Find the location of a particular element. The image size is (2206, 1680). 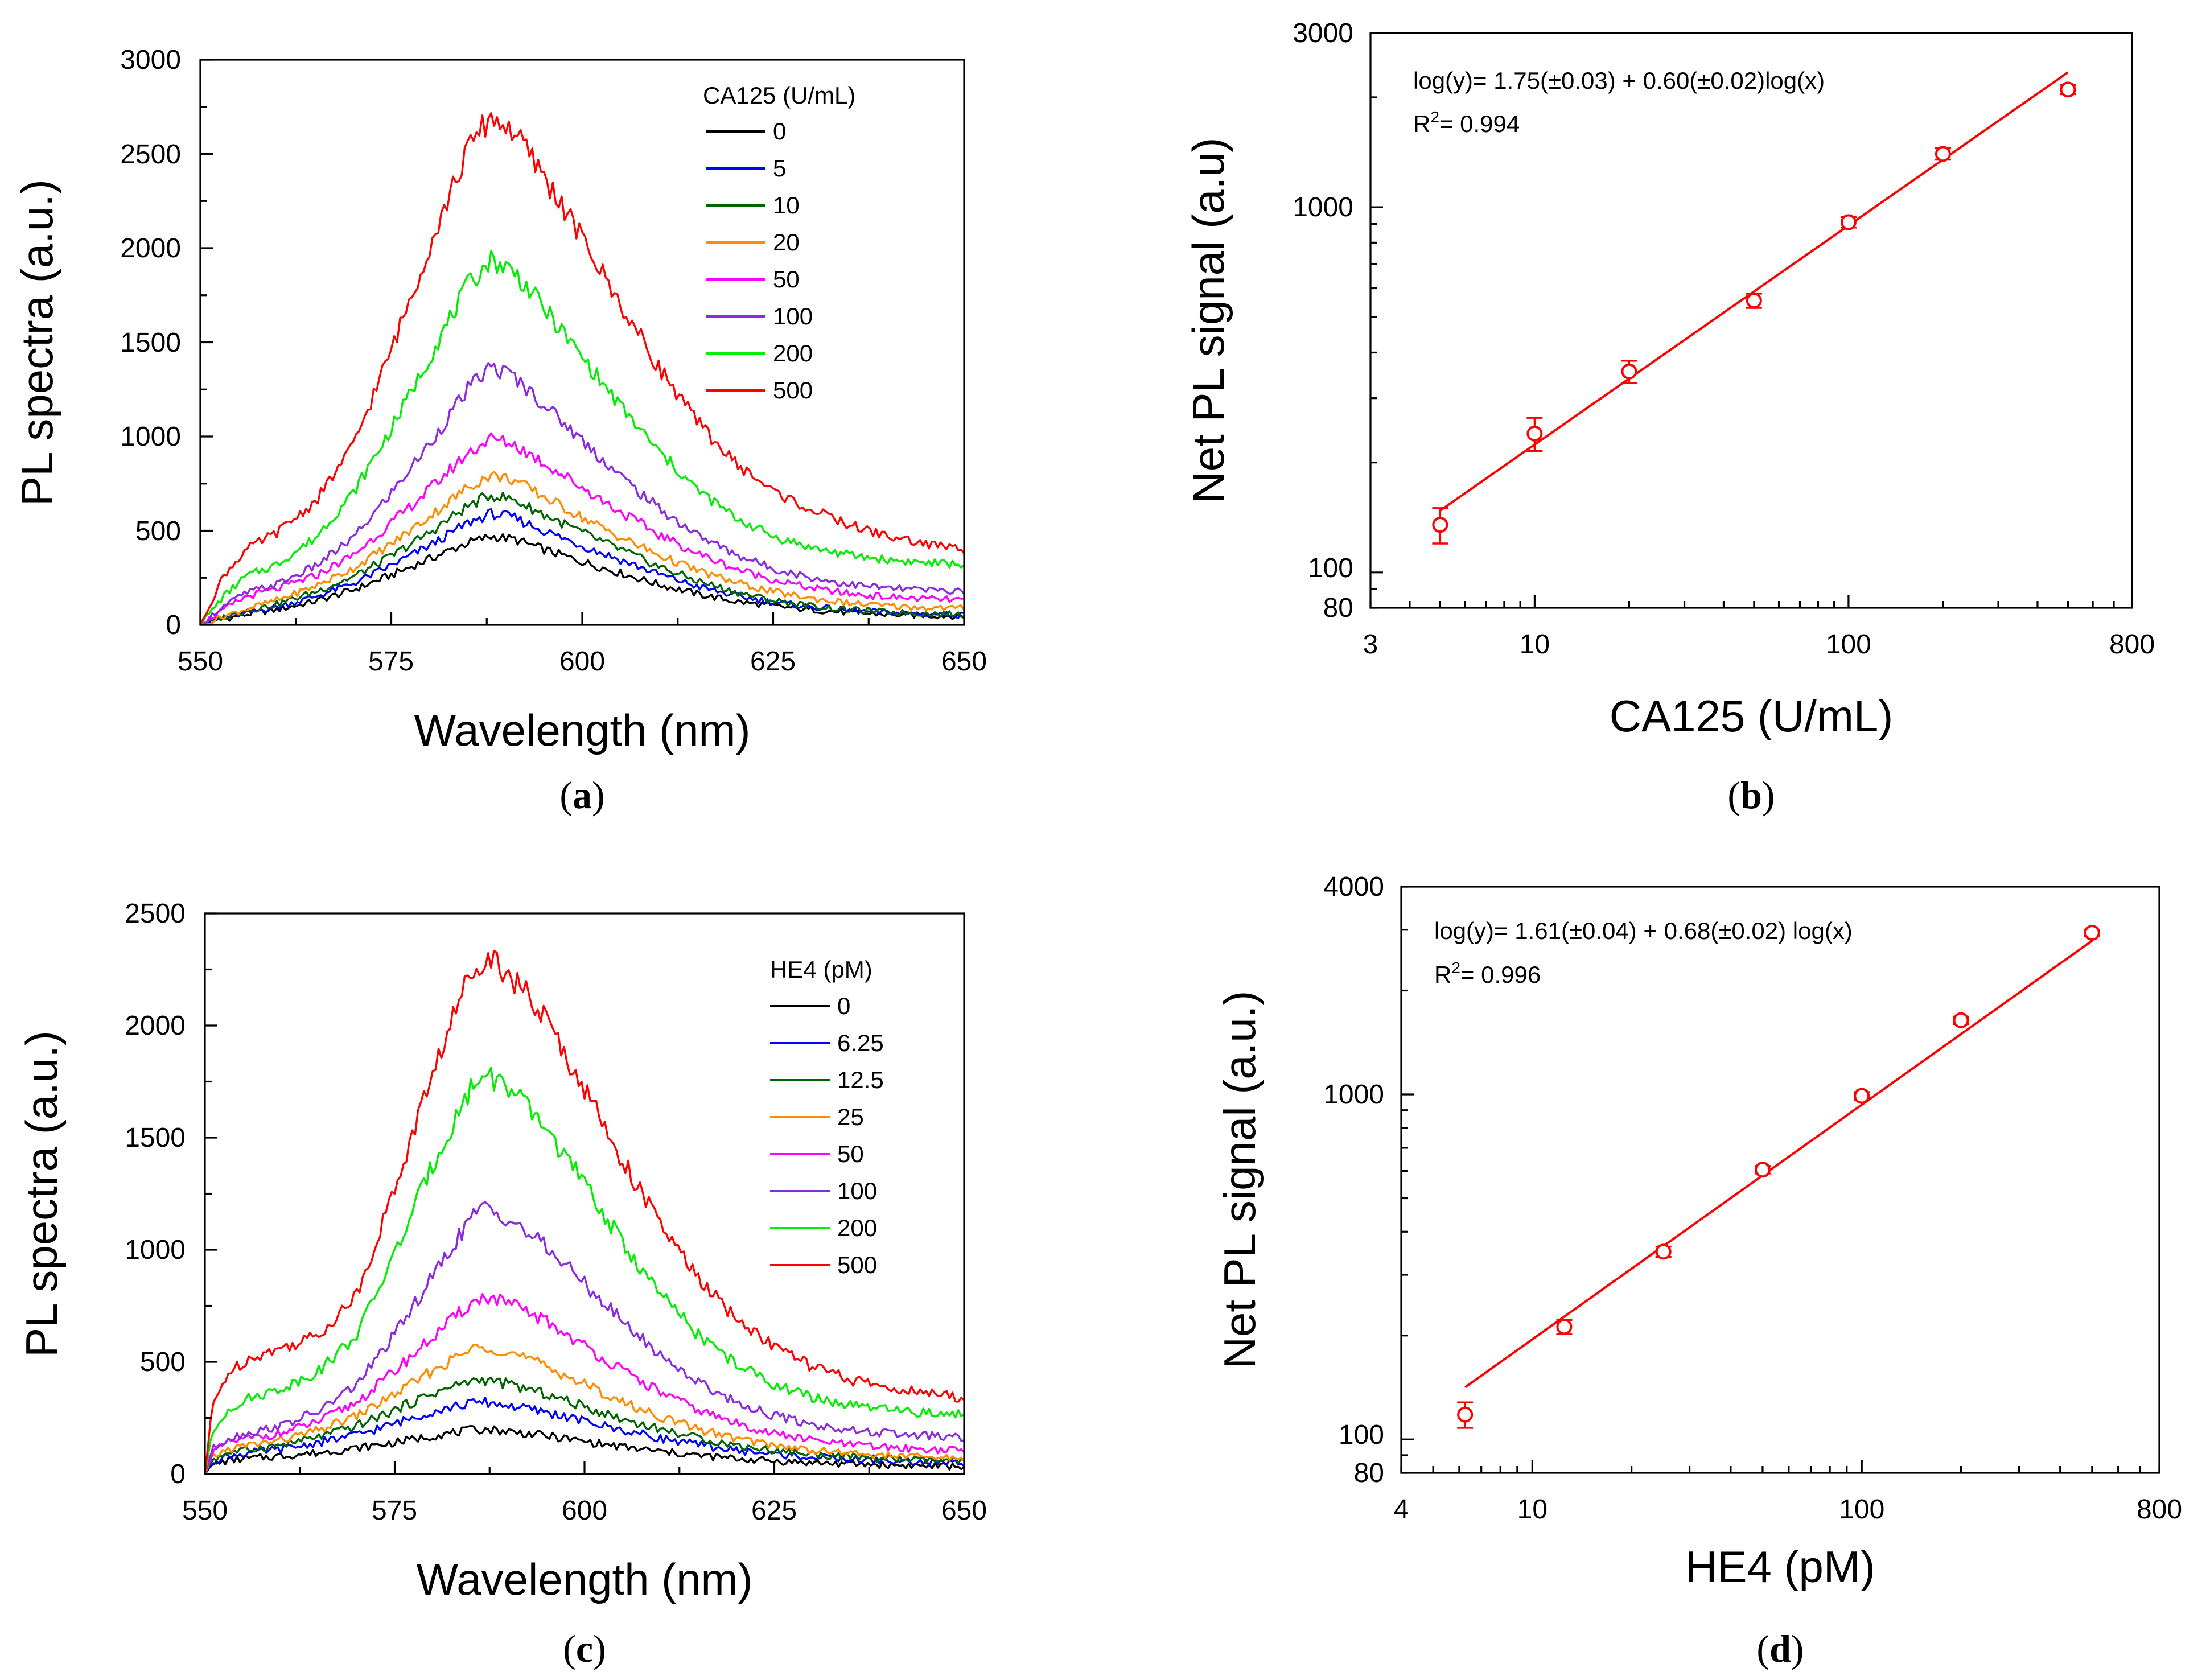

y-tick-labels-d: 80 100 1000 4000 is located at coordinates (1353, 1180).